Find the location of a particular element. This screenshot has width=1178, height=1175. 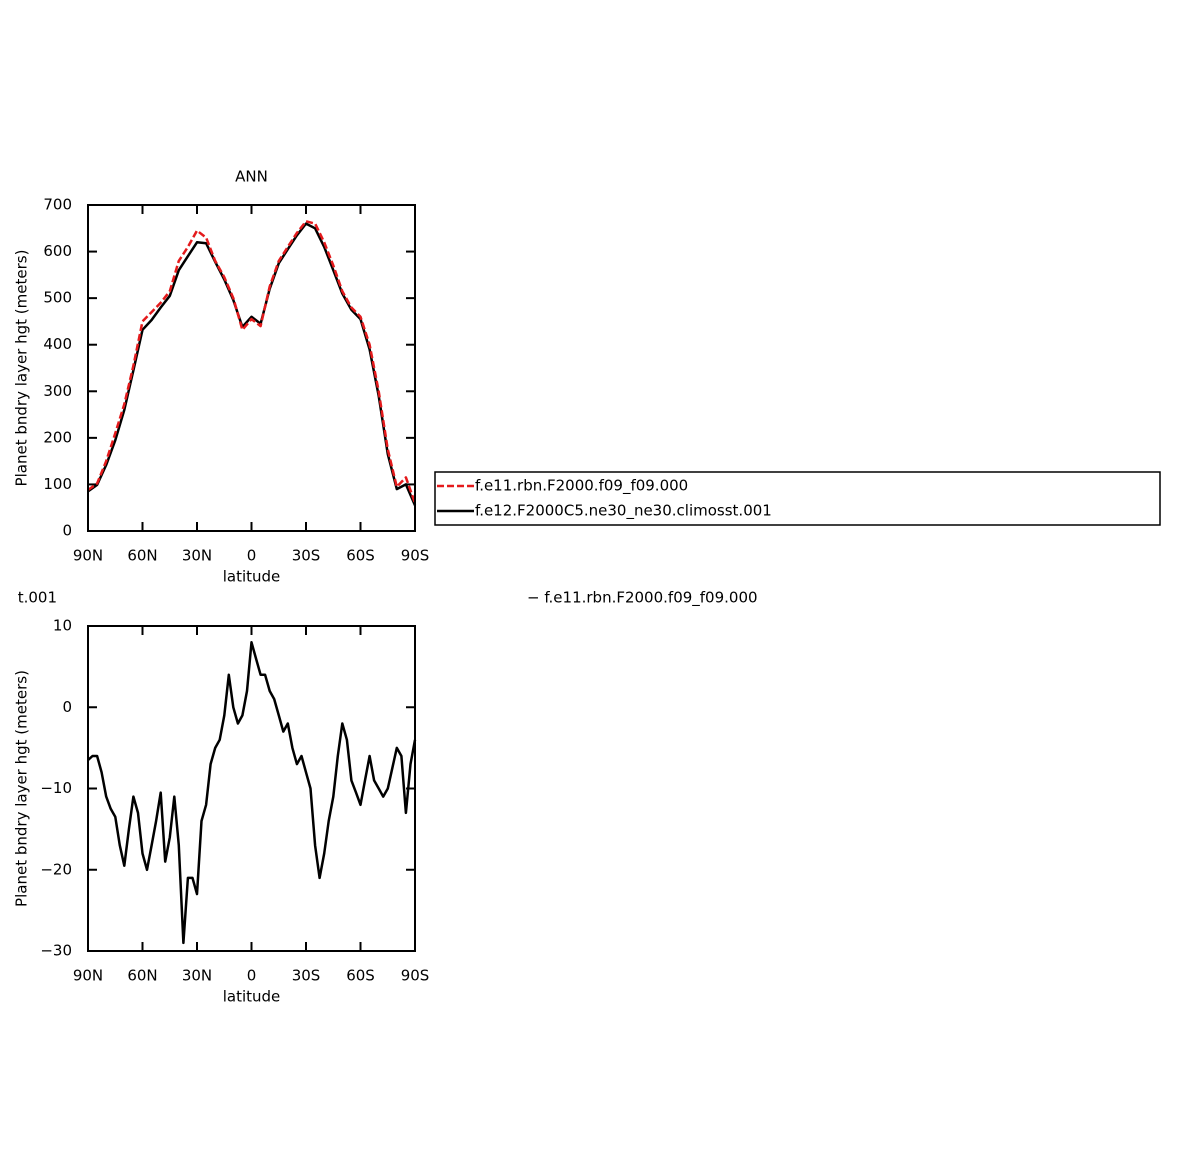

y-tick-label: 600 is located at coordinates (57, 251).